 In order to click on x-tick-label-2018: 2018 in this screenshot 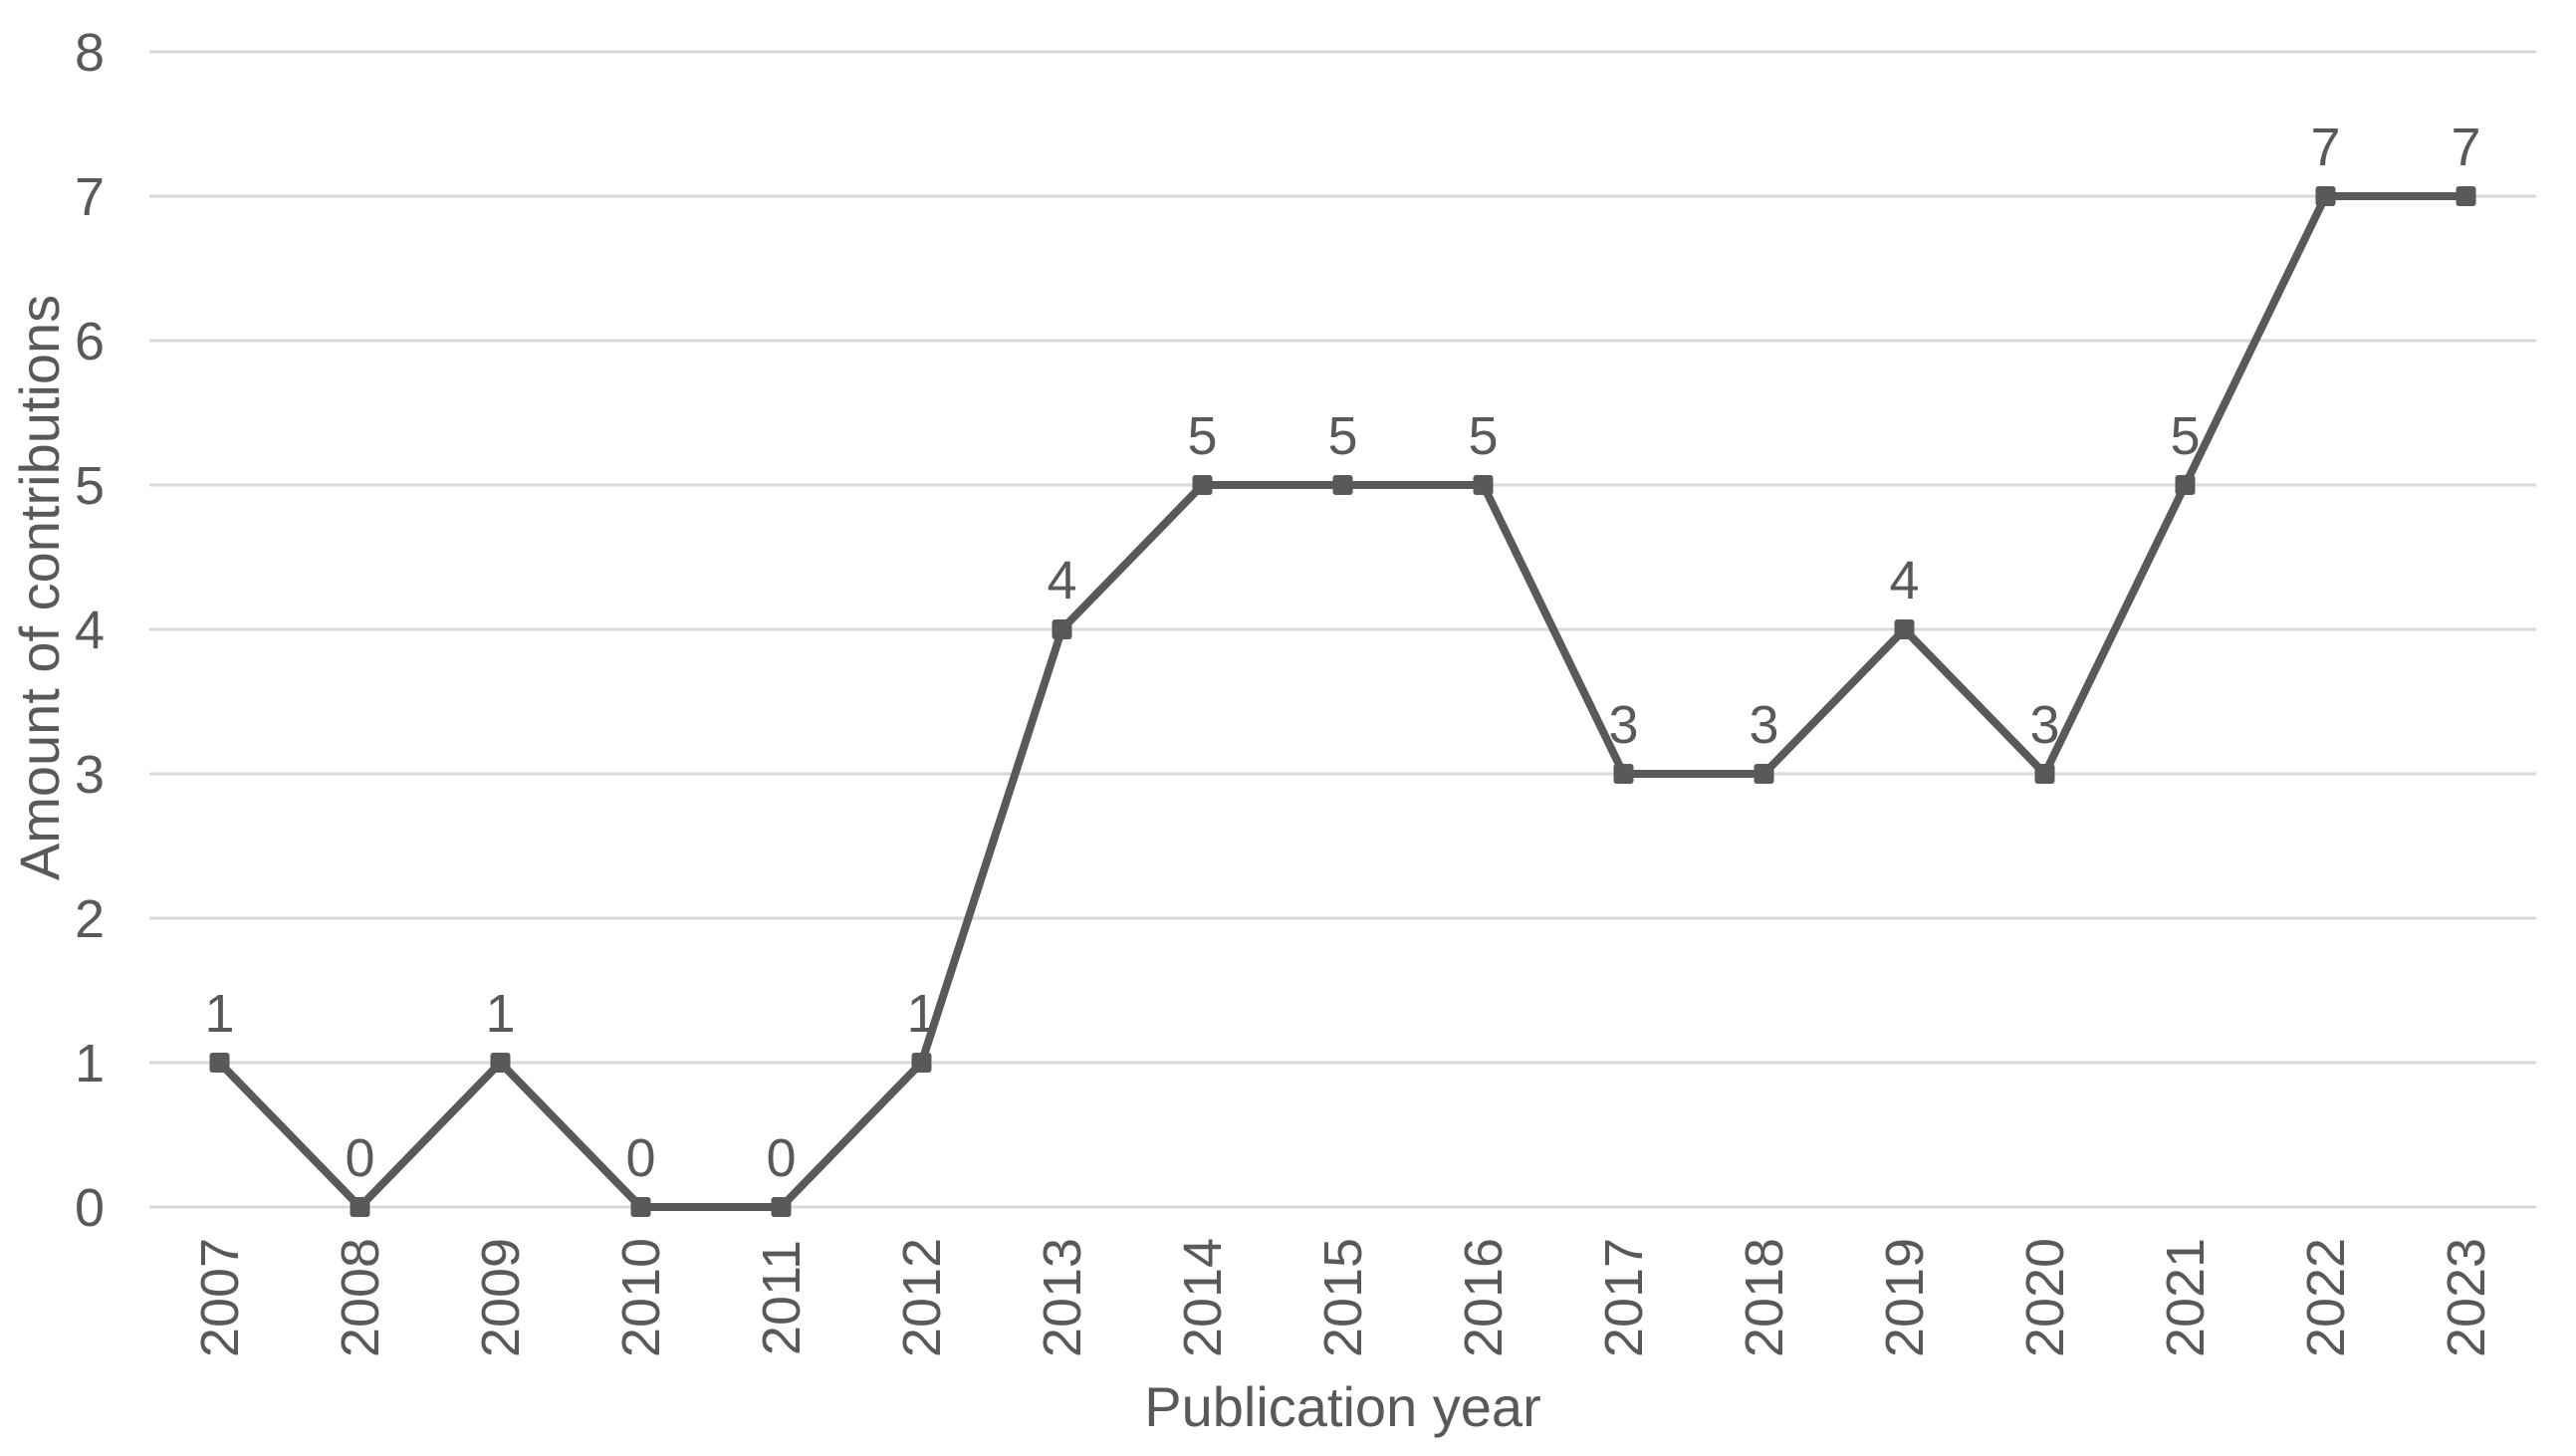, I will do `click(1764, 1297)`.